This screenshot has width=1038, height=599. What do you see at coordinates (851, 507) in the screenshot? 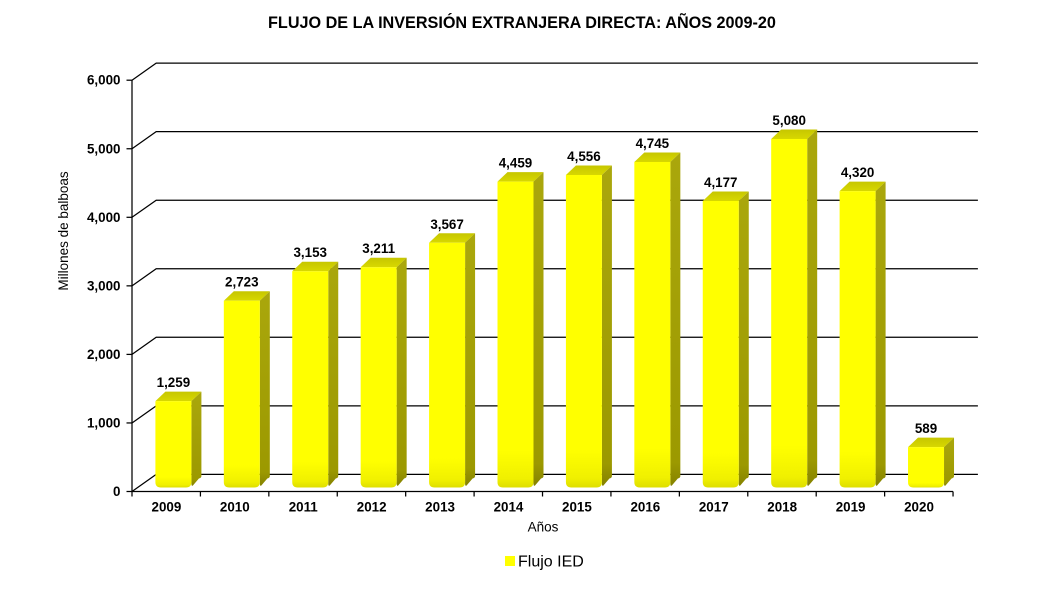
I see `svg-text: 2019` at bounding box center [851, 507].